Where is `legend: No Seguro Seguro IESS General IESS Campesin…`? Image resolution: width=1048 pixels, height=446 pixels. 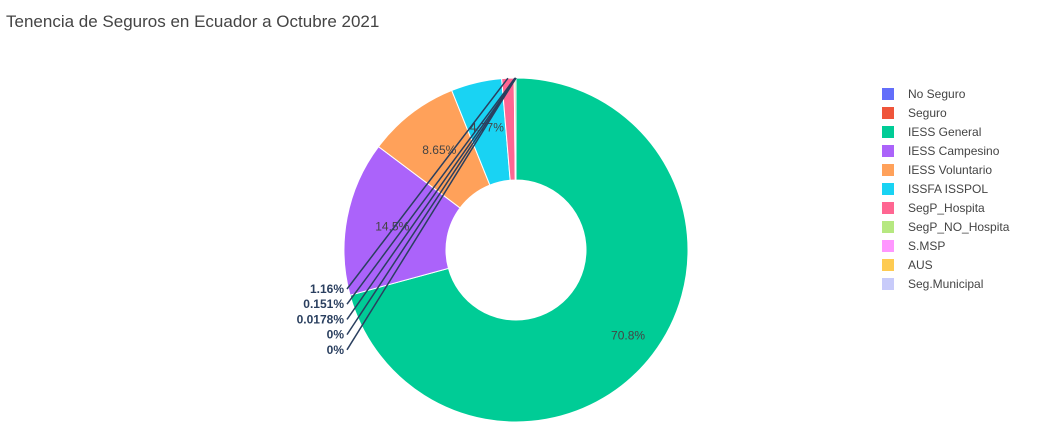 legend: No Seguro Seguro IESS General IESS Campesin… is located at coordinates (945, 188).